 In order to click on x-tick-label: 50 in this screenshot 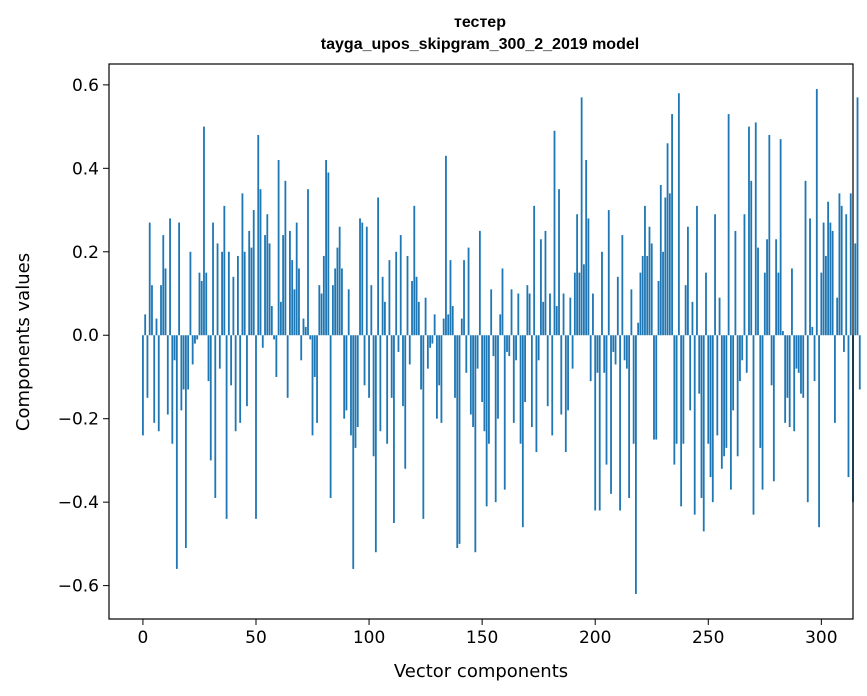, I will do `click(256, 638)`.